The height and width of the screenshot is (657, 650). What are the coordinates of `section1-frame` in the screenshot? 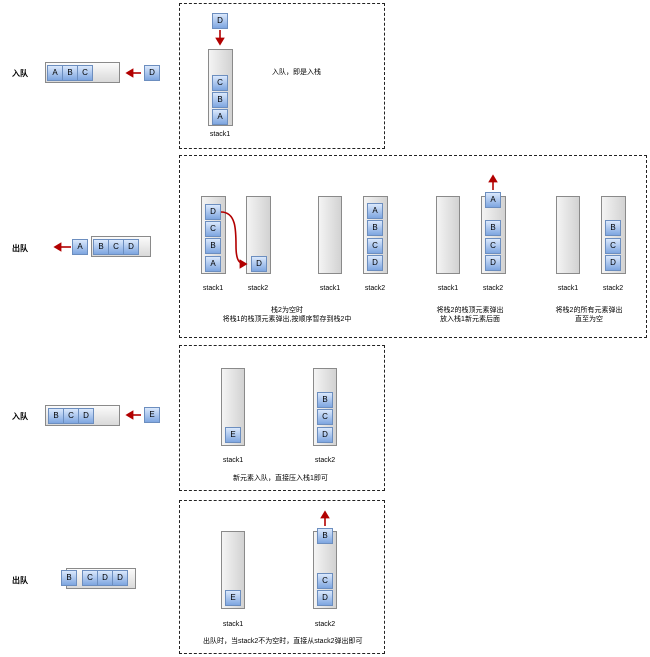 It's located at (282, 76).